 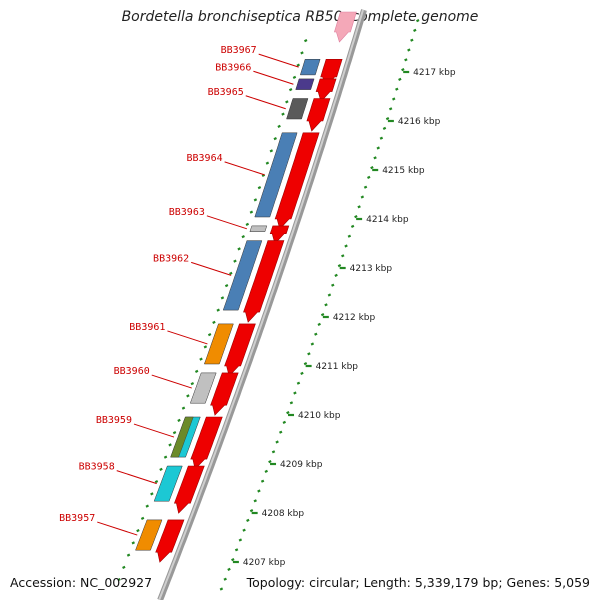 What do you see at coordinates (319, 416) in the screenshot?
I see `tick-label: 4210 kbp` at bounding box center [319, 416].